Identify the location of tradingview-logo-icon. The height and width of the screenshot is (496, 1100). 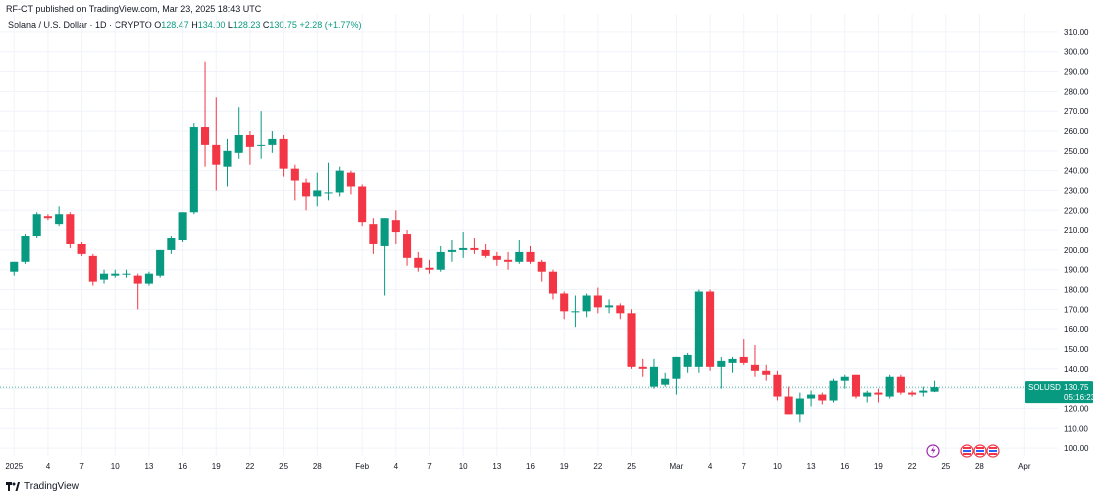
(13, 486).